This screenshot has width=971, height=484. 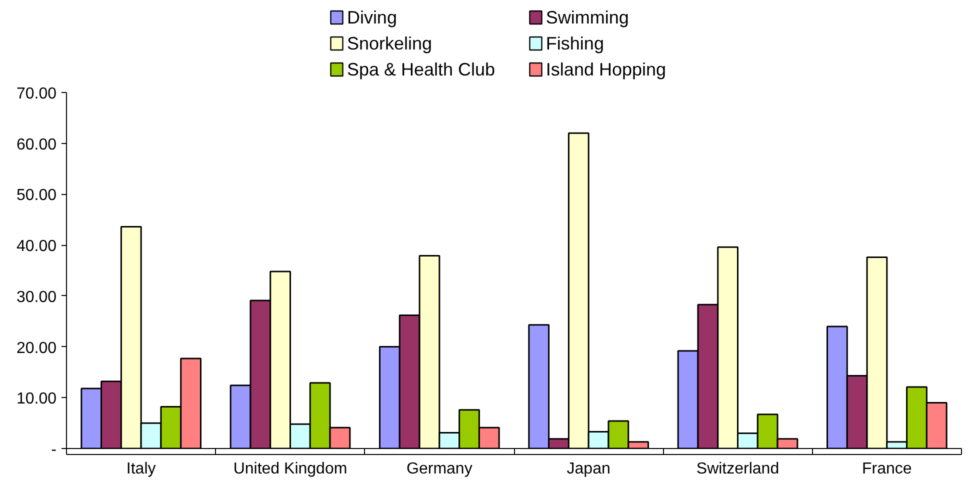 I want to click on legend-label: Swimming, so click(x=587, y=18).